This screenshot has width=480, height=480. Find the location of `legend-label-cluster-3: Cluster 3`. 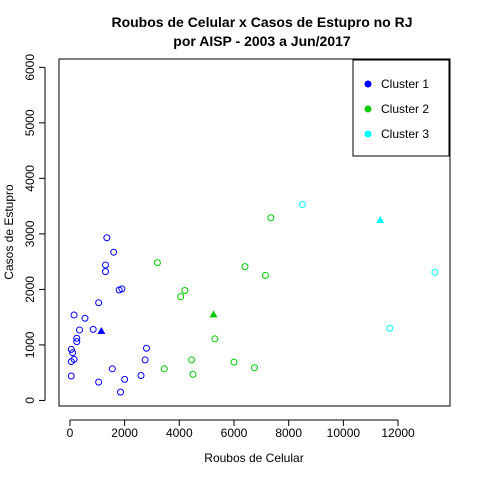

legend-label-cluster-3: Cluster 3 is located at coordinates (405, 134).